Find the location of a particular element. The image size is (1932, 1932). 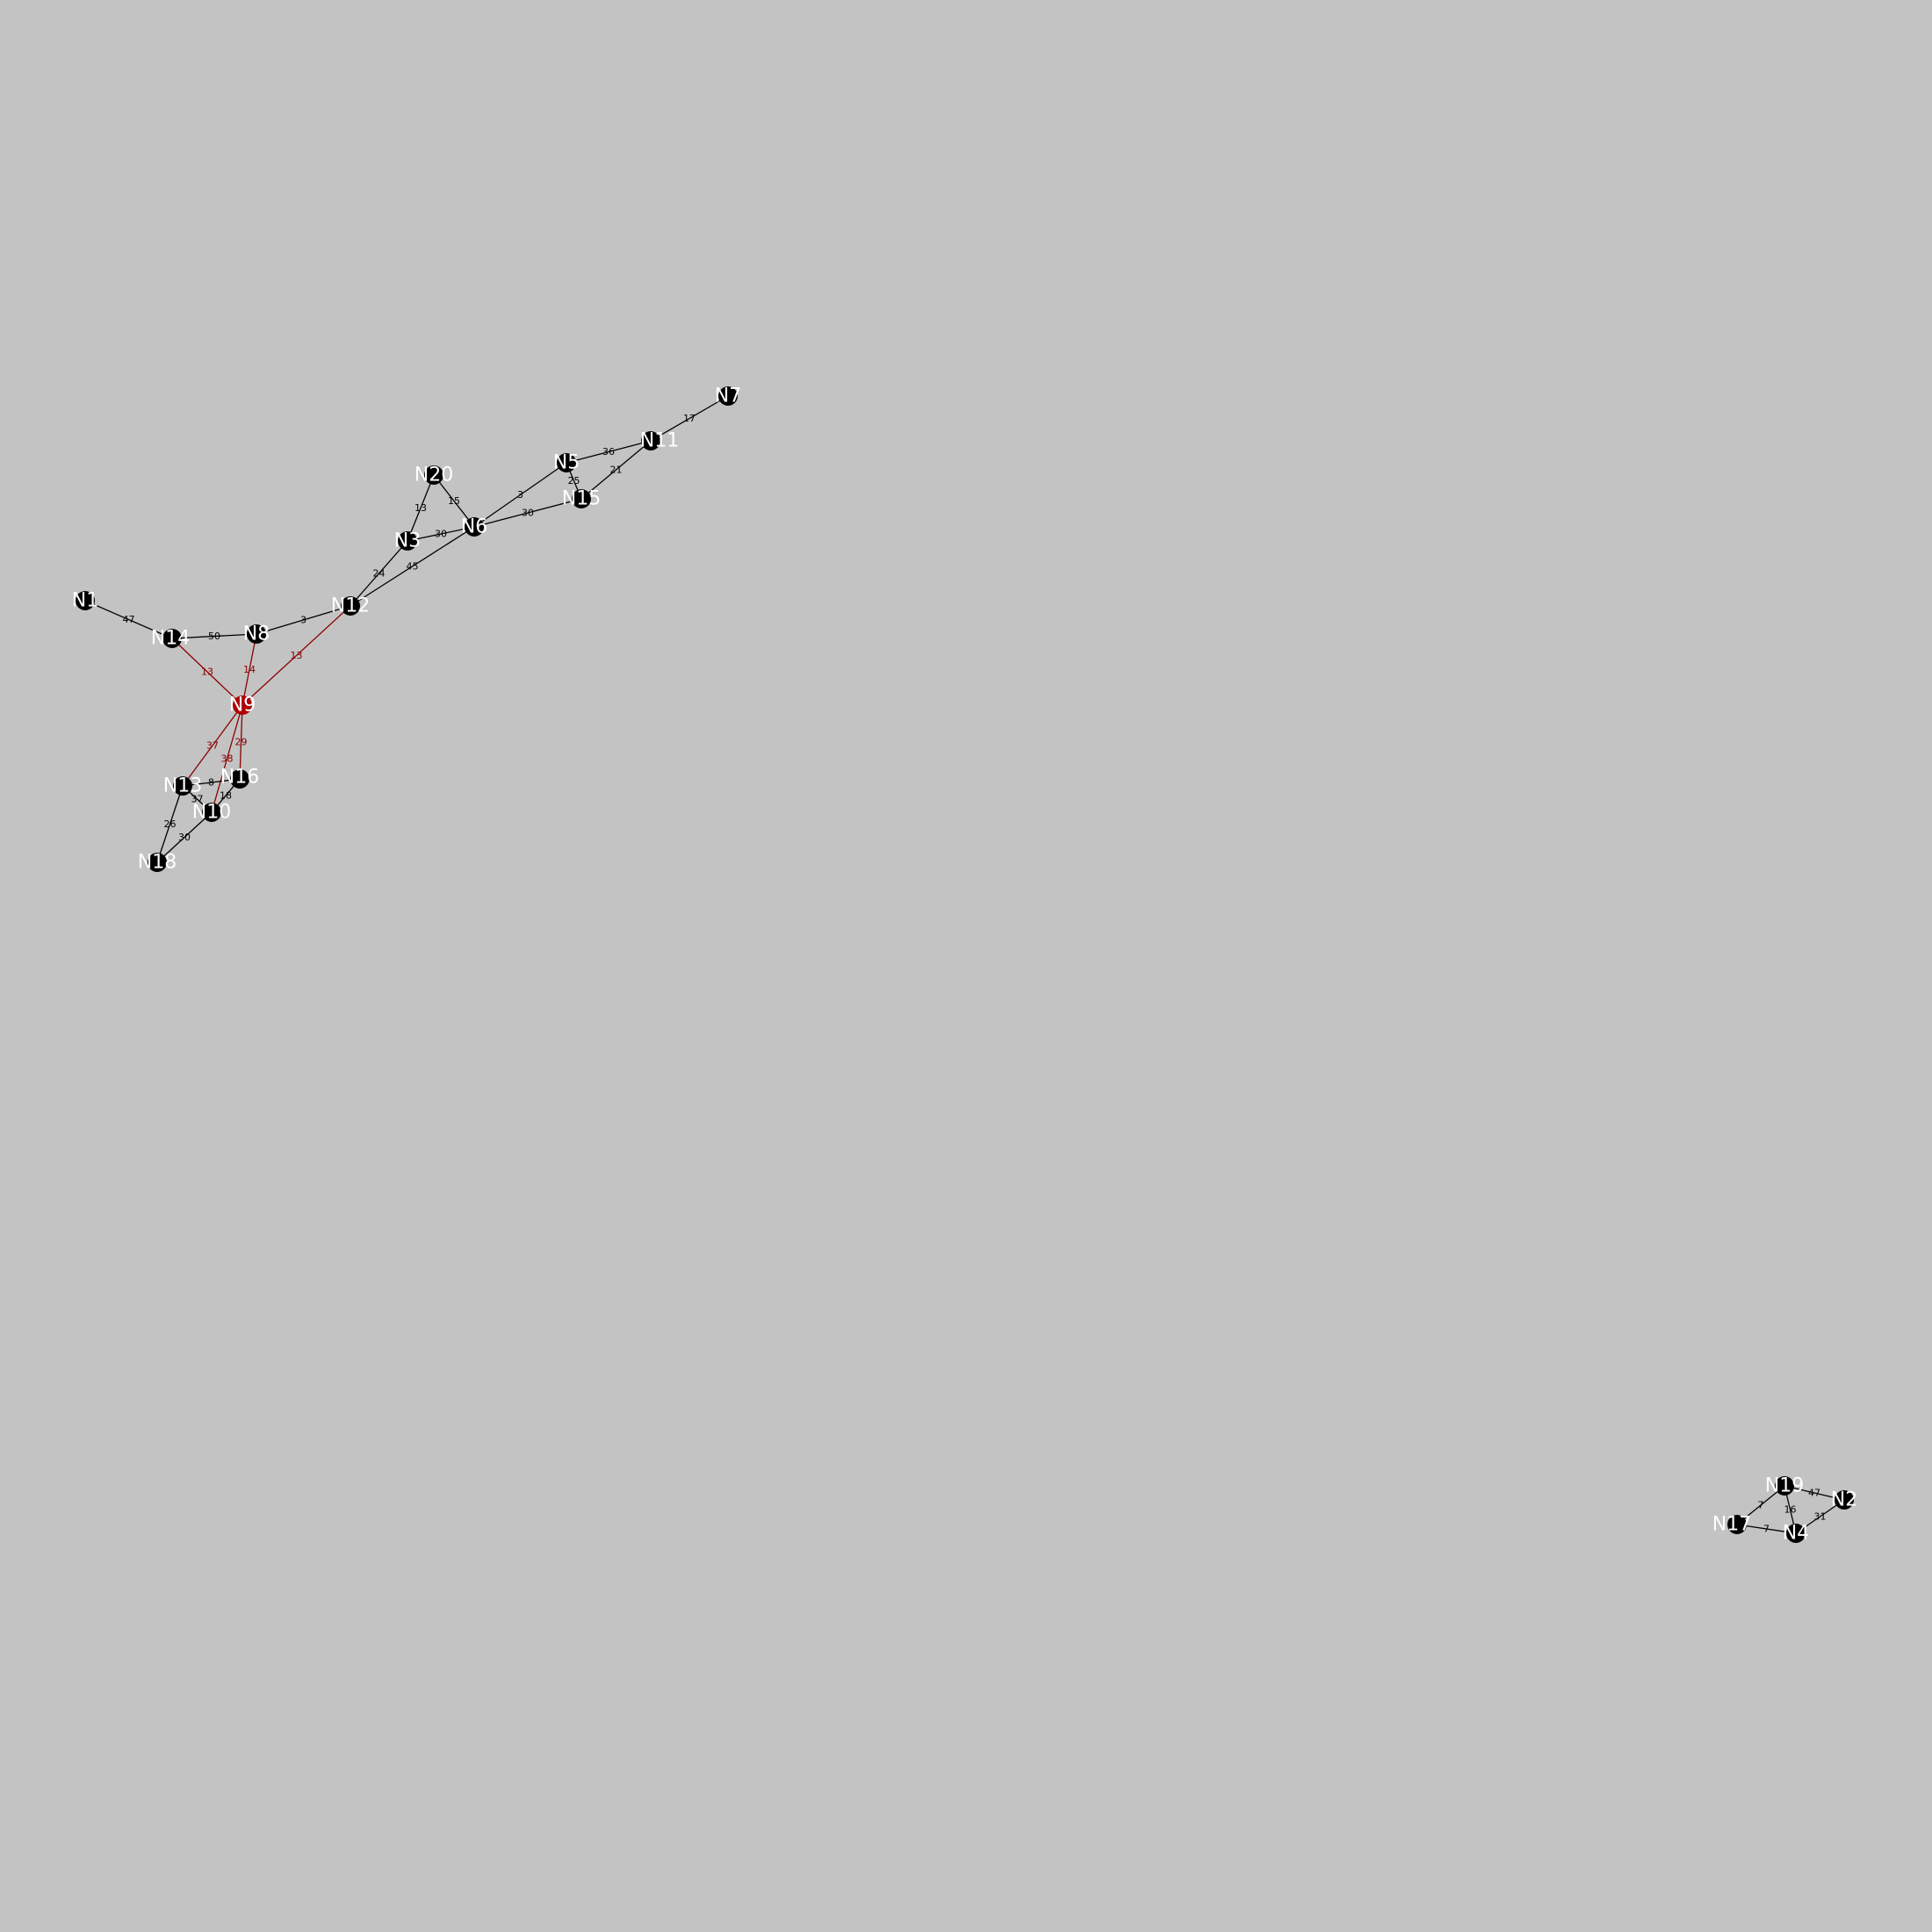

edge-n11-n5 is located at coordinates (609, 452).